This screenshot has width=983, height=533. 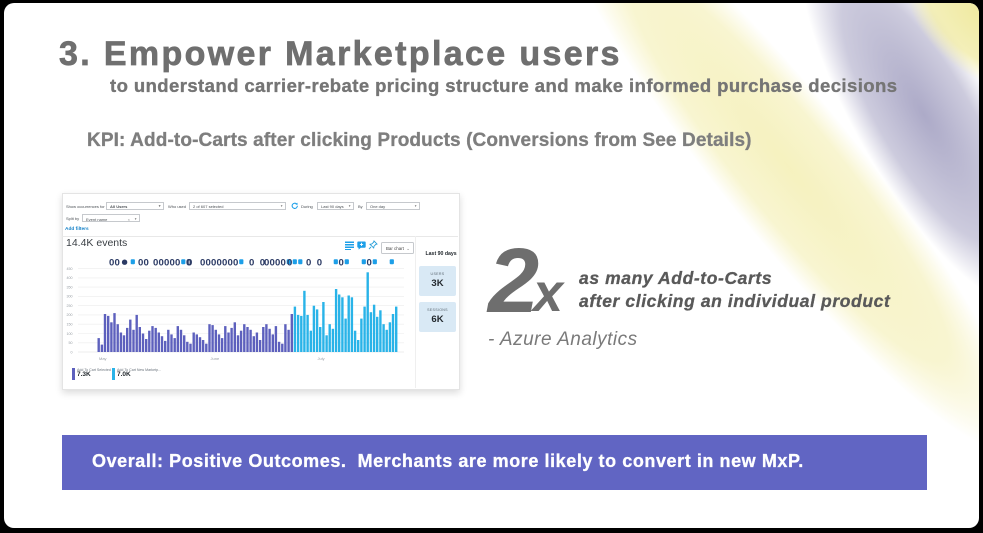 What do you see at coordinates (103, 358) in the screenshot?
I see `svg-text: May` at bounding box center [103, 358].